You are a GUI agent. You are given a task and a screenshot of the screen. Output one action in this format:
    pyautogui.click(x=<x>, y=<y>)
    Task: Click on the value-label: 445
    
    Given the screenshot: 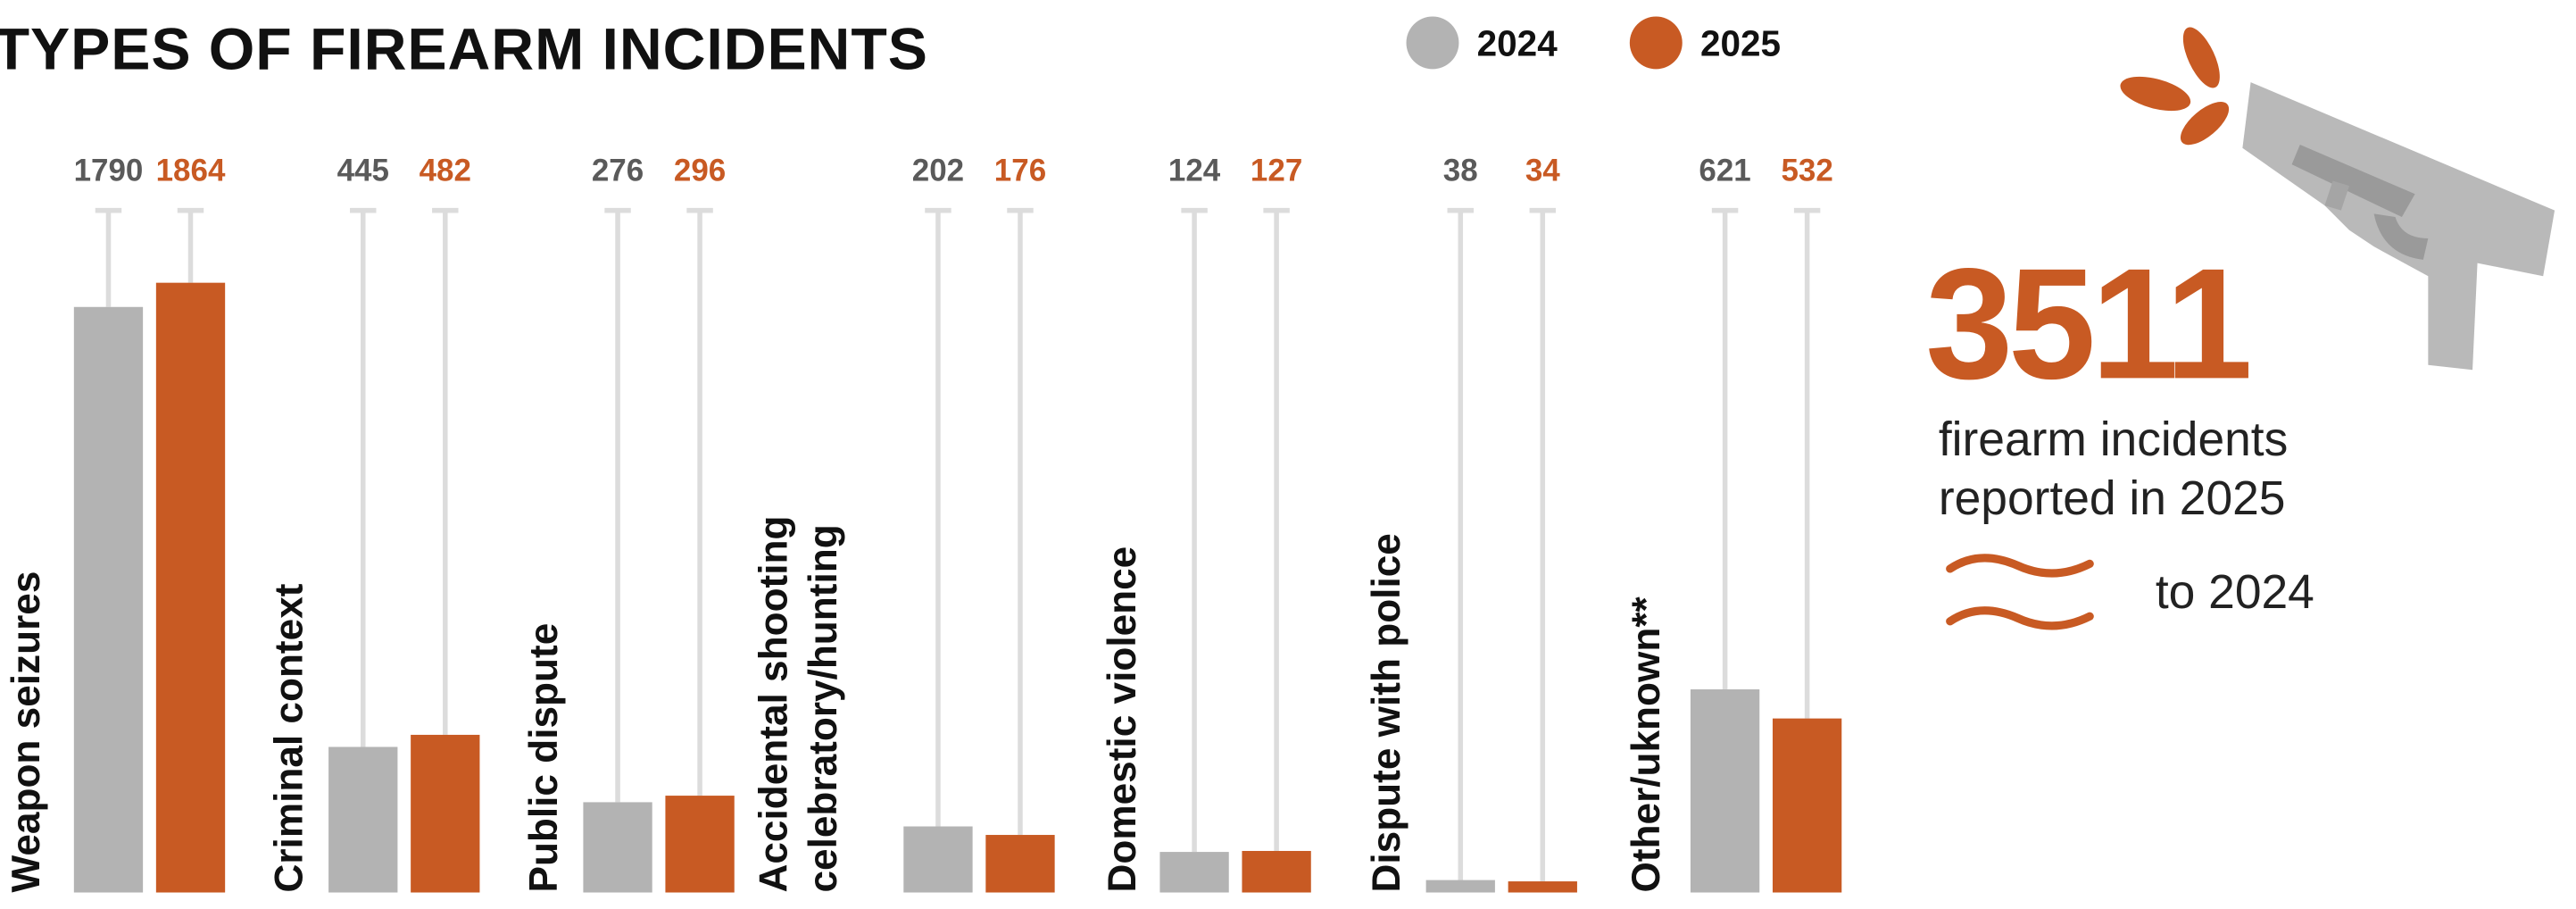 What is the action you would take?
    pyautogui.click(x=363, y=171)
    